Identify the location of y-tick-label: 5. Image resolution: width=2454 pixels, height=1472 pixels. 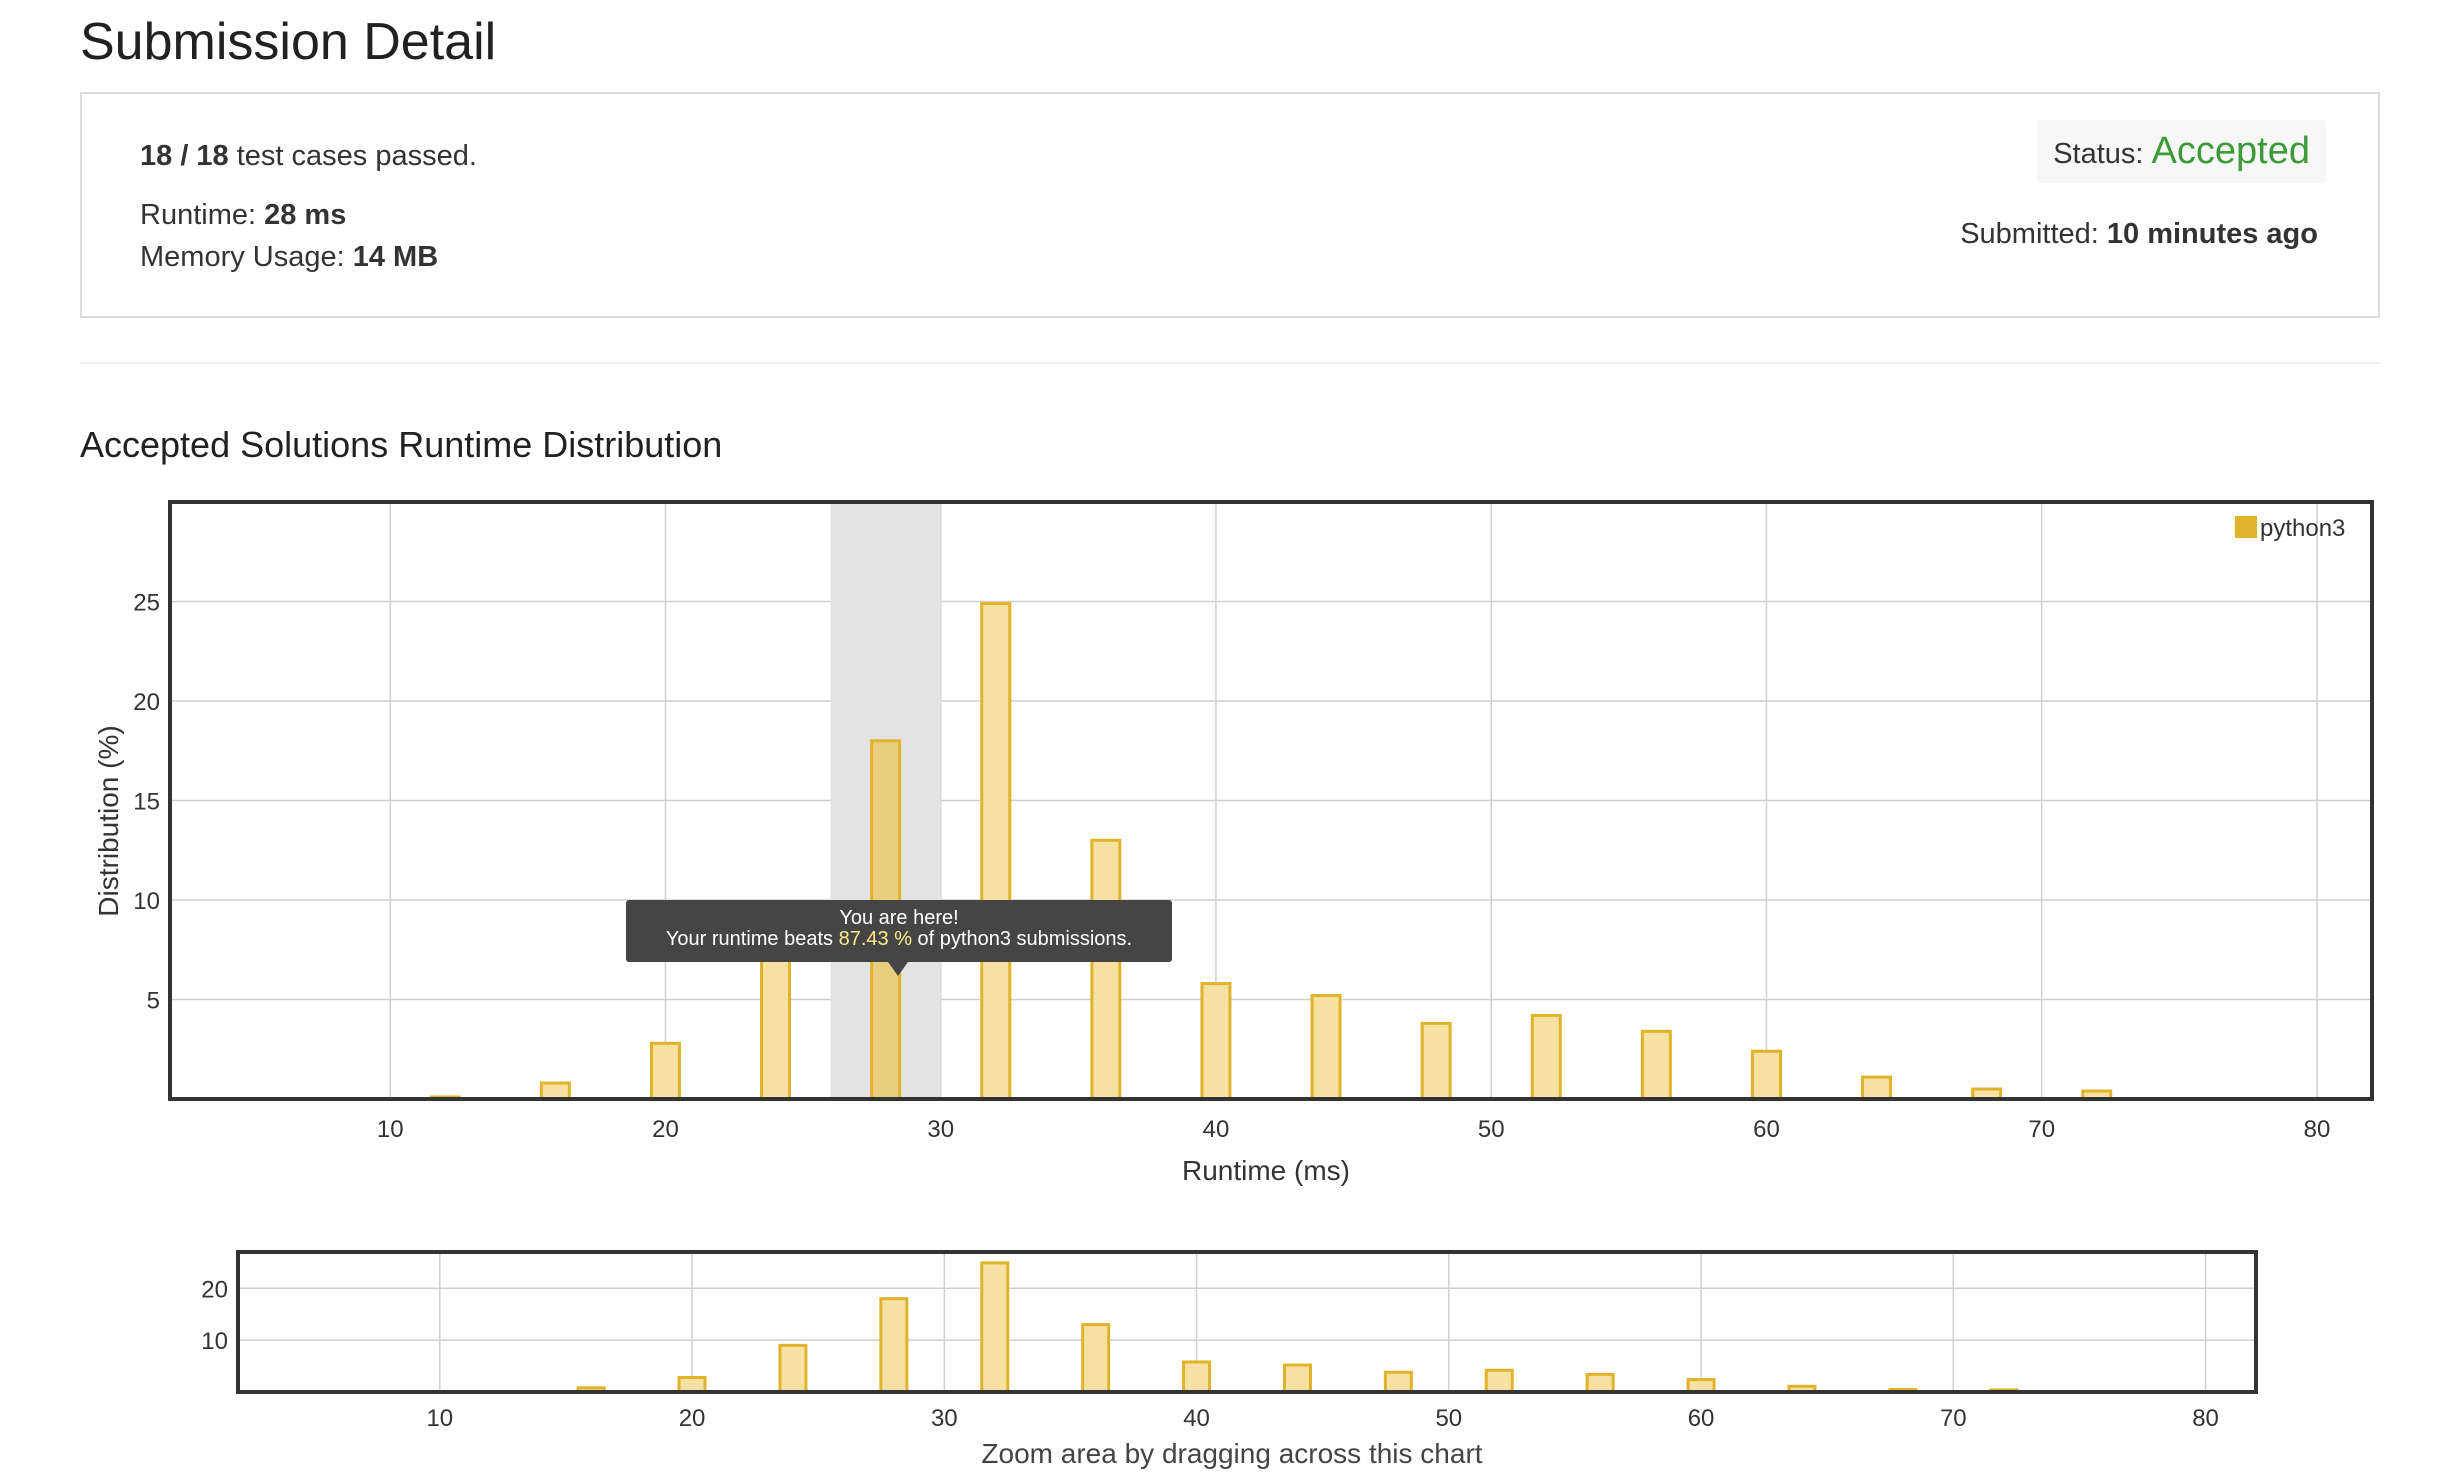
(153, 1001).